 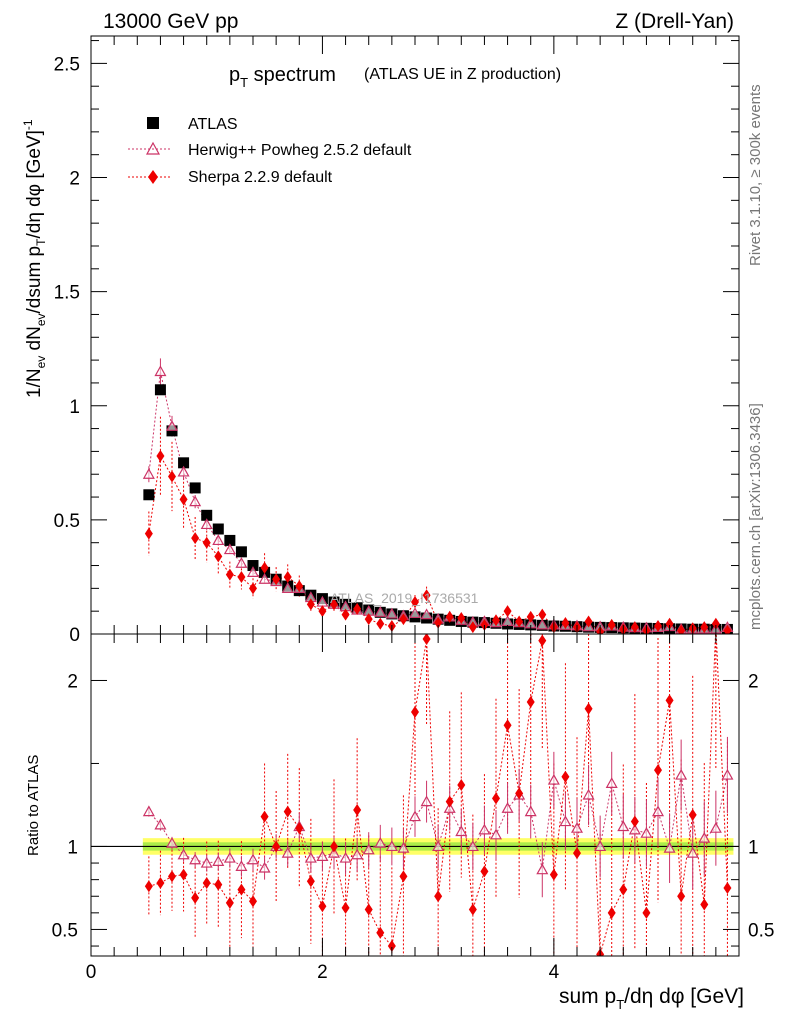 What do you see at coordinates (34, 258) in the screenshot?
I see `main-y-axis-label: 1/Nev dNev/dsum pT/dη dφ [GeV]-1` at bounding box center [34, 258].